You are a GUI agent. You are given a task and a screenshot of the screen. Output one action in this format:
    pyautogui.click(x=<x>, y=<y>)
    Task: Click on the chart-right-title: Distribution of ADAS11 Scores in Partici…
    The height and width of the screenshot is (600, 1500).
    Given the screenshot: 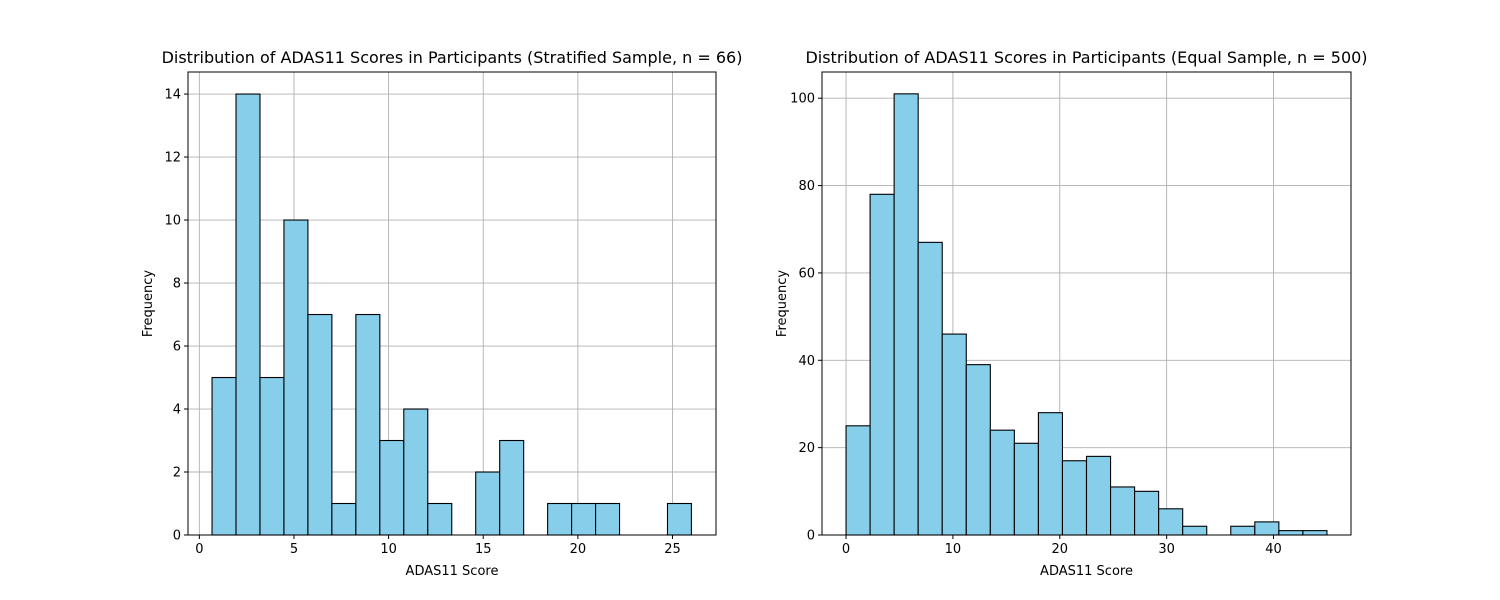 What is the action you would take?
    pyautogui.click(x=1086, y=57)
    